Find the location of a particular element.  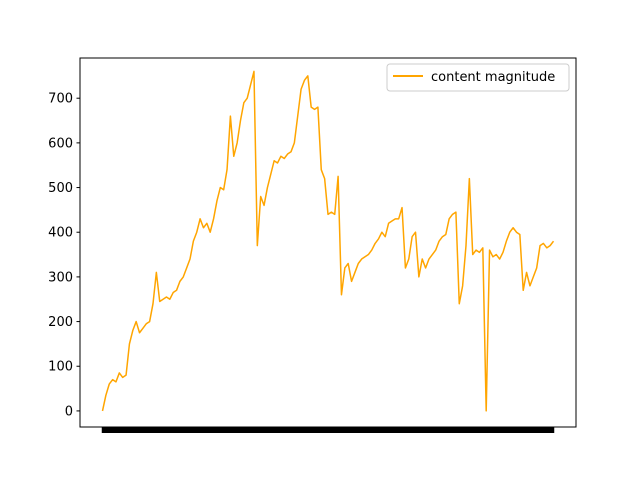

legend: content magnitude is located at coordinates (478, 77).